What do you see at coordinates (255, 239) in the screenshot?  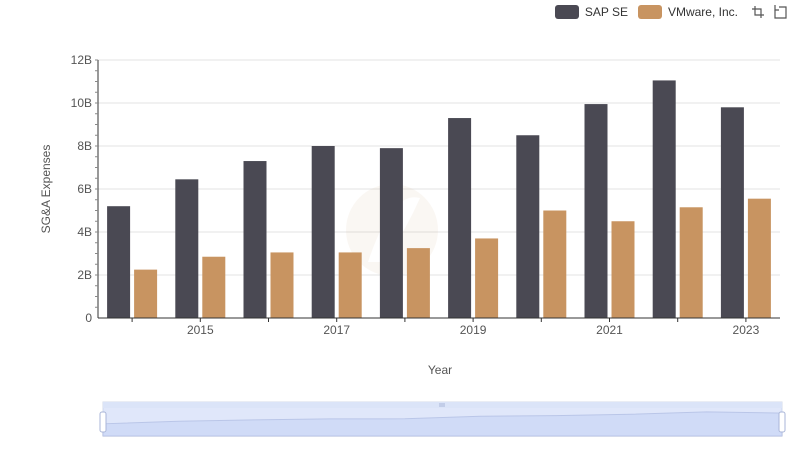 I see `bar-sap-2016` at bounding box center [255, 239].